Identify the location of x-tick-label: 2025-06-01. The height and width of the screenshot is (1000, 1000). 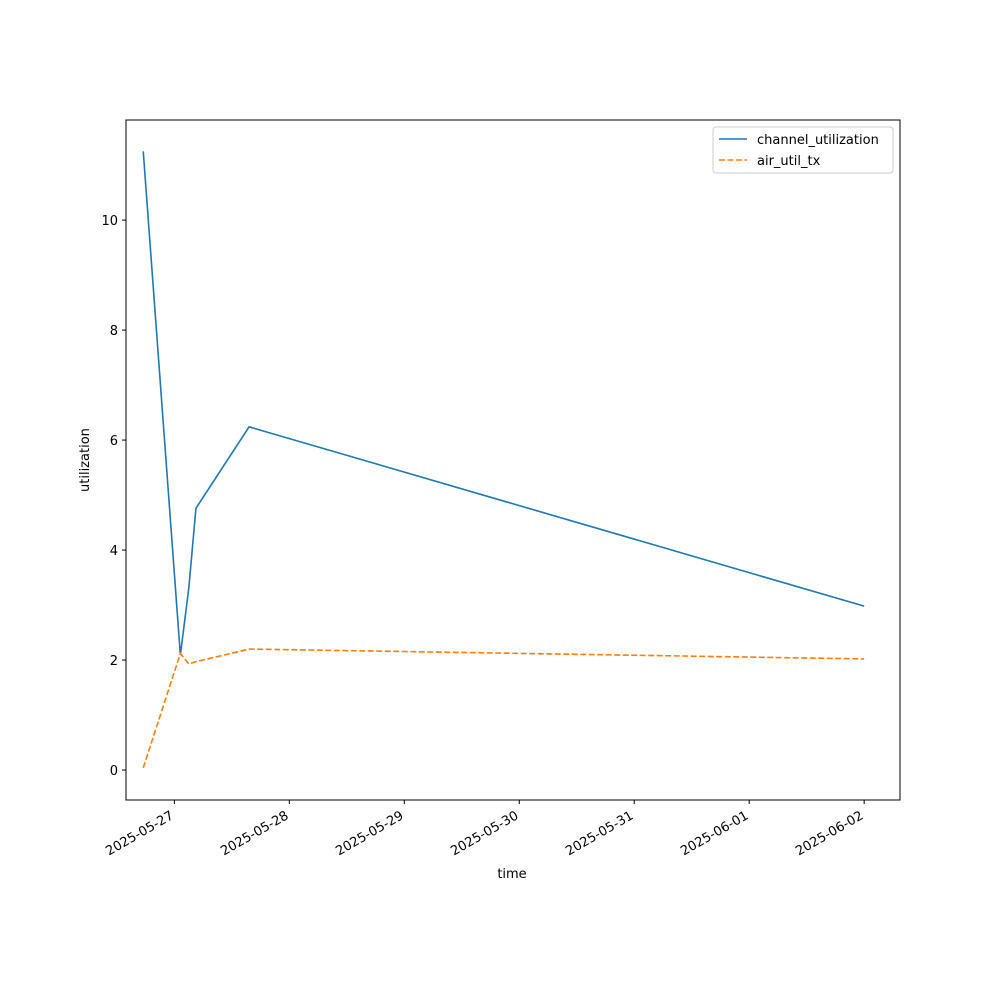
(714, 833).